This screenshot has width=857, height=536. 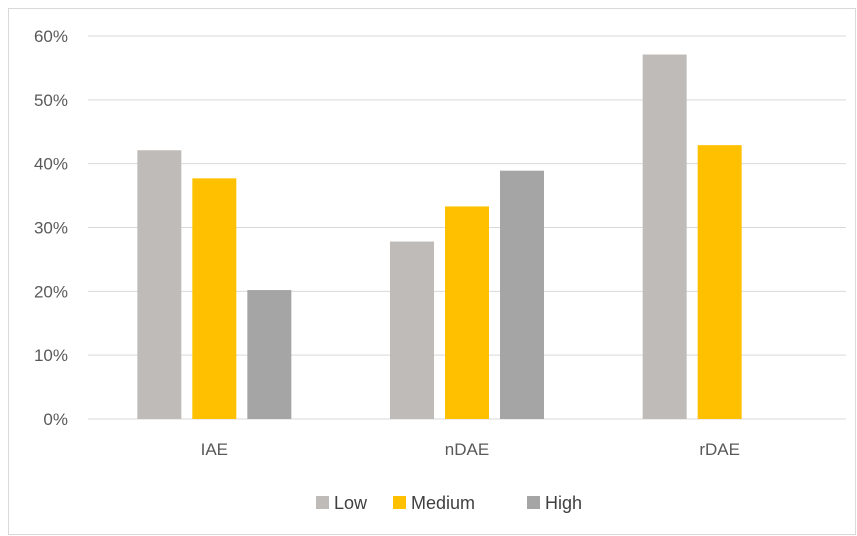 I want to click on legend: Low Medium High, so click(x=449, y=503).